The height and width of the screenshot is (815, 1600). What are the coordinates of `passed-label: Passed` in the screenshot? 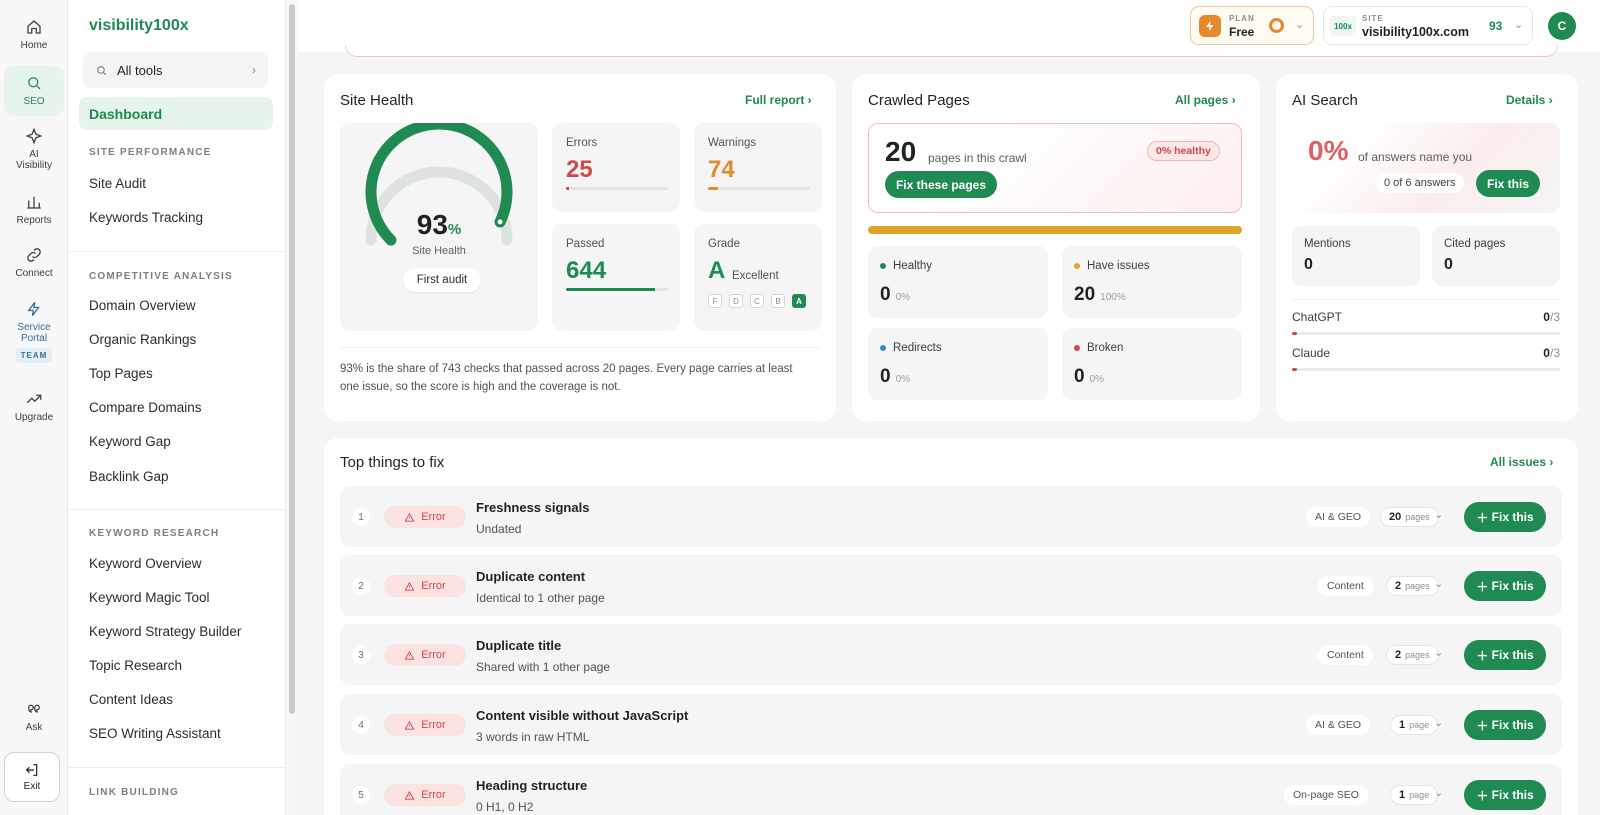 It's located at (585, 244).